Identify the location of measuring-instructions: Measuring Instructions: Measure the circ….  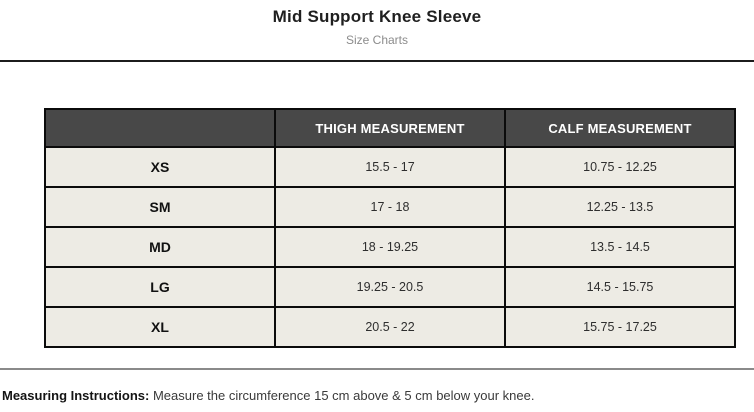
(268, 395).